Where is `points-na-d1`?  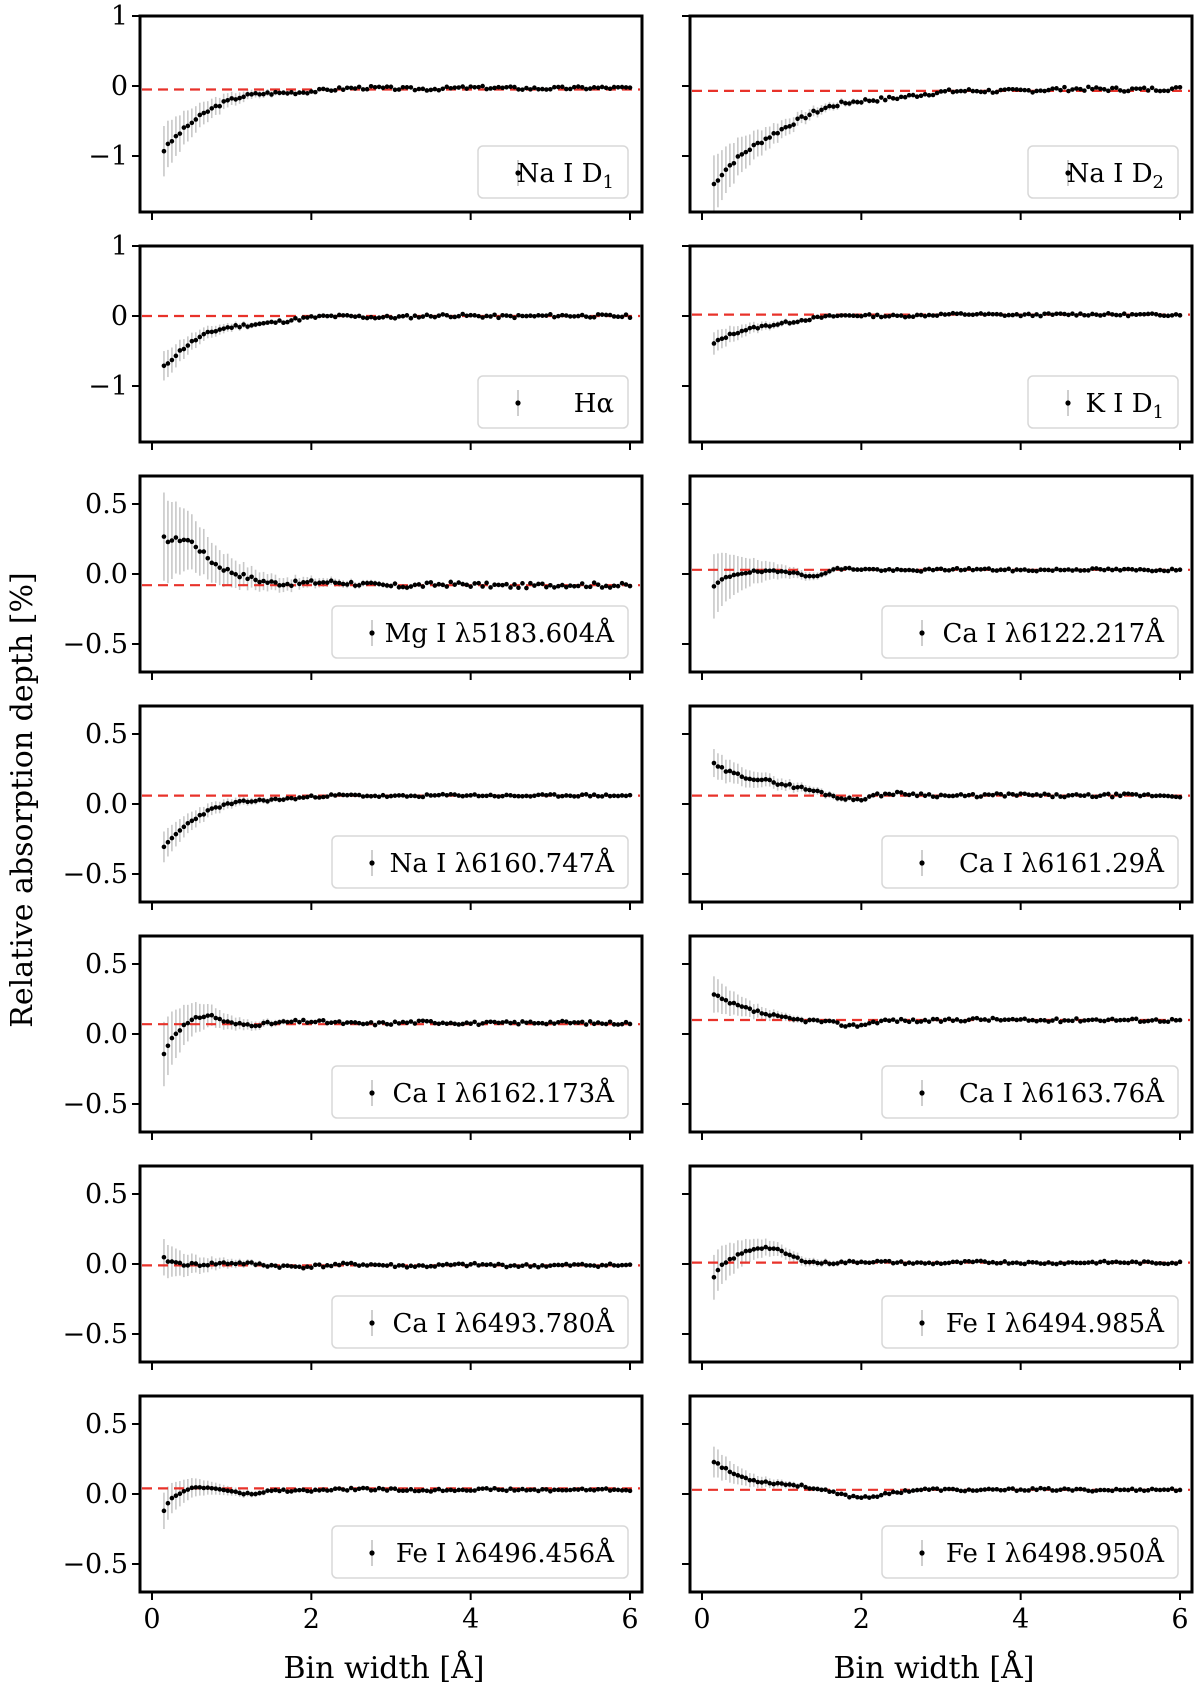 points-na-d1 is located at coordinates (397, 118).